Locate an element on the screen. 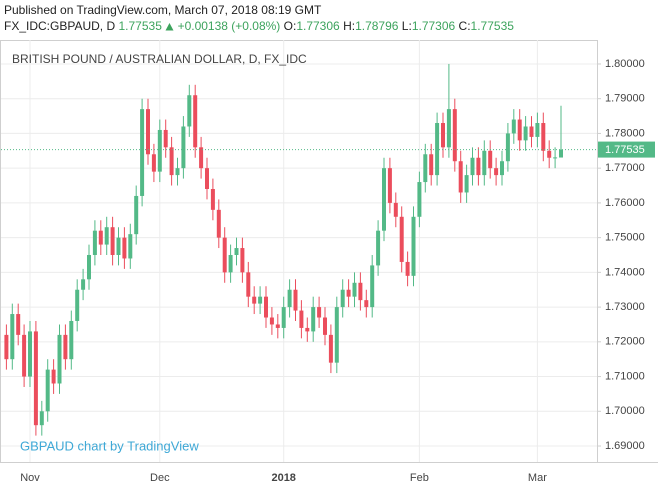  y-tick-label: 1.76000 is located at coordinates (625, 203).